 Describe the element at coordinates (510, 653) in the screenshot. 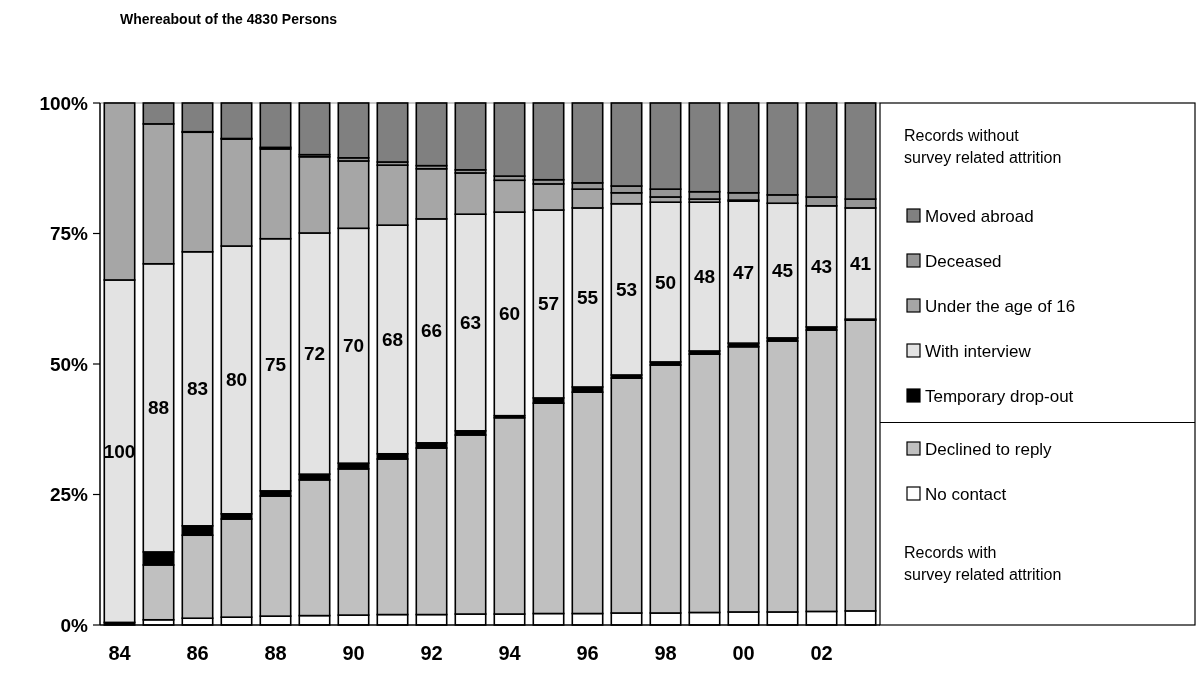

I see `x-tick-label: 94` at that location.